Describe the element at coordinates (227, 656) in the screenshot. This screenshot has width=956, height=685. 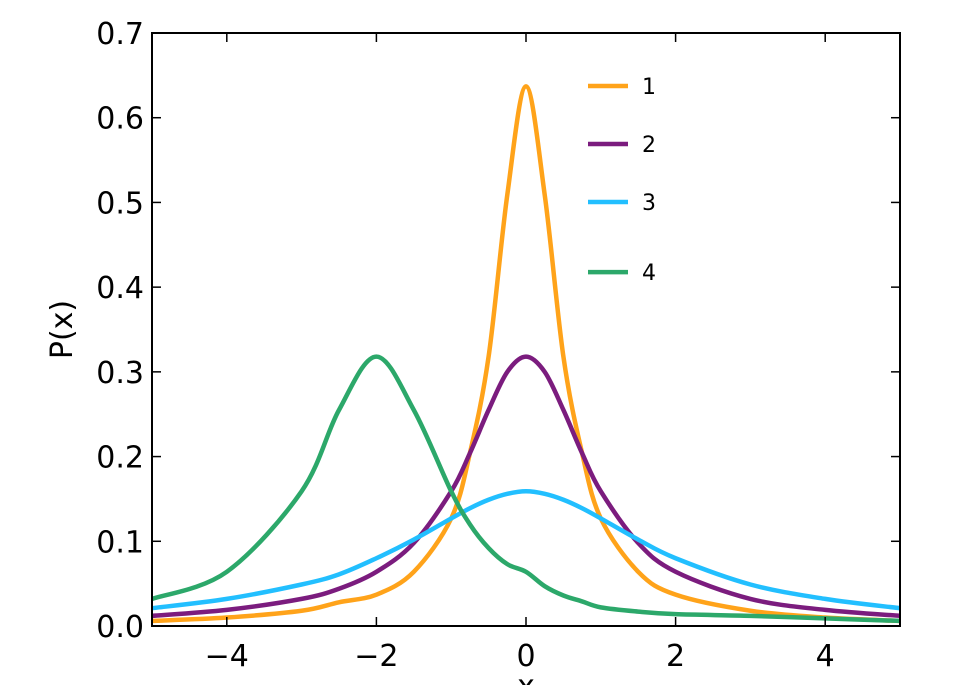
I see `x-tick-label: −4` at that location.